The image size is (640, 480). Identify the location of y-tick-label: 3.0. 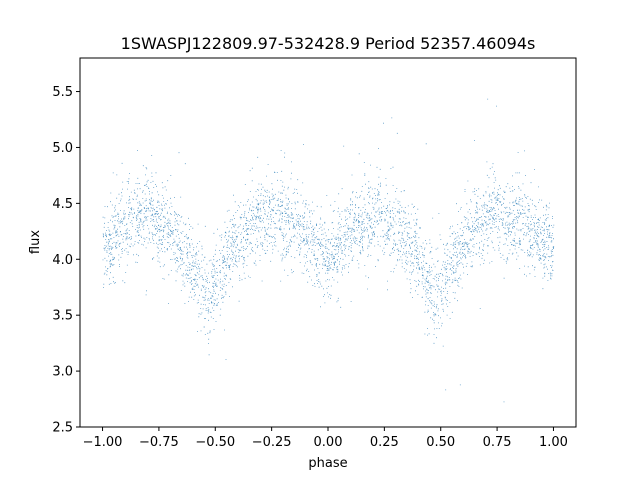
(62, 372).